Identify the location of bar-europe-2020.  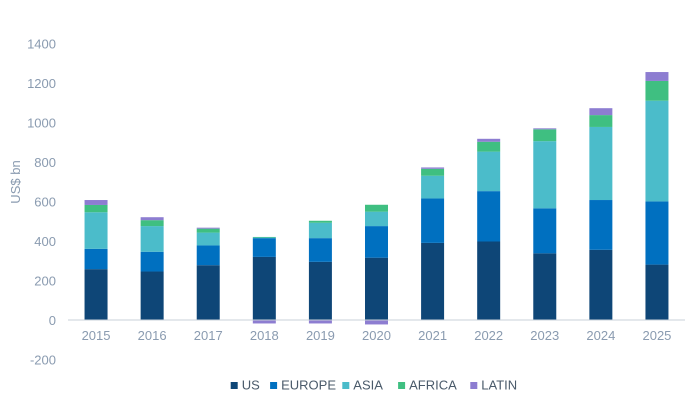
(376, 242).